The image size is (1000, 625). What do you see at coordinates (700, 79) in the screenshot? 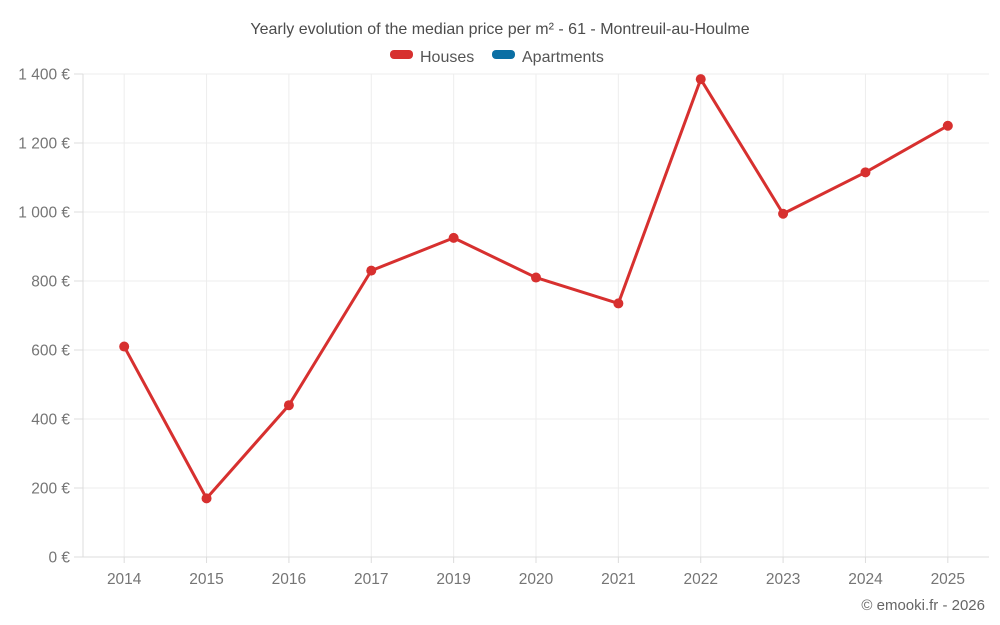
I see `data-point-houses-2022` at bounding box center [700, 79].